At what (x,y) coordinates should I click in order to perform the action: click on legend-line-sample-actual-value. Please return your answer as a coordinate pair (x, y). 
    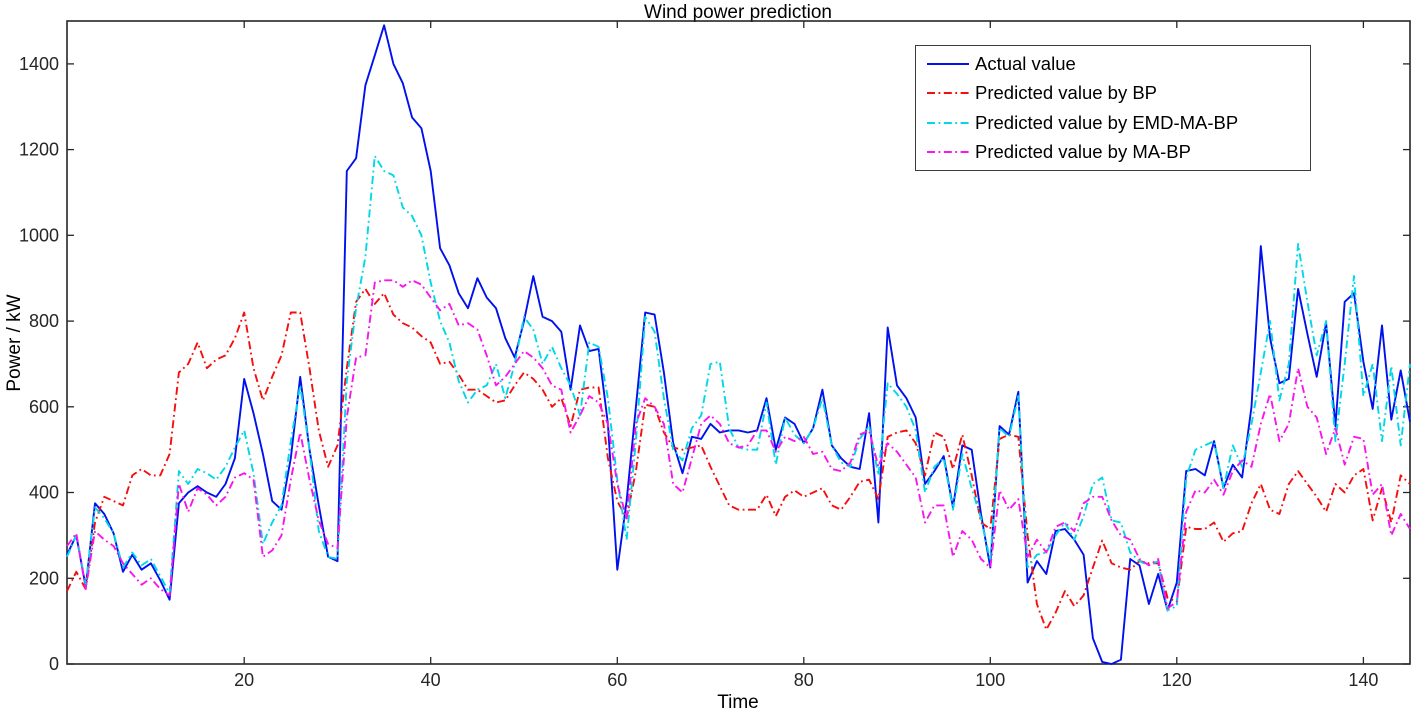
    Looking at the image, I should click on (948, 63).